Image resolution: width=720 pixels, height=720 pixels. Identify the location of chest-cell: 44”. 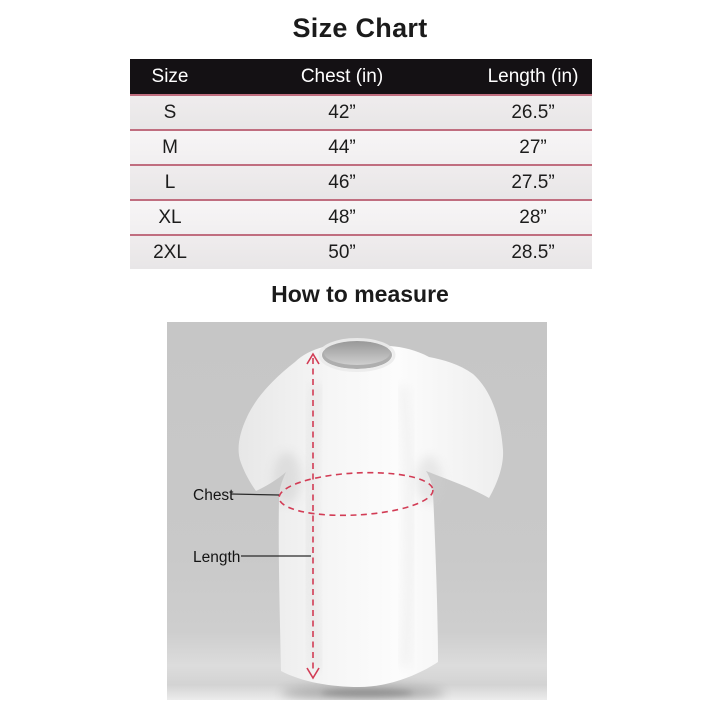
(342, 147).